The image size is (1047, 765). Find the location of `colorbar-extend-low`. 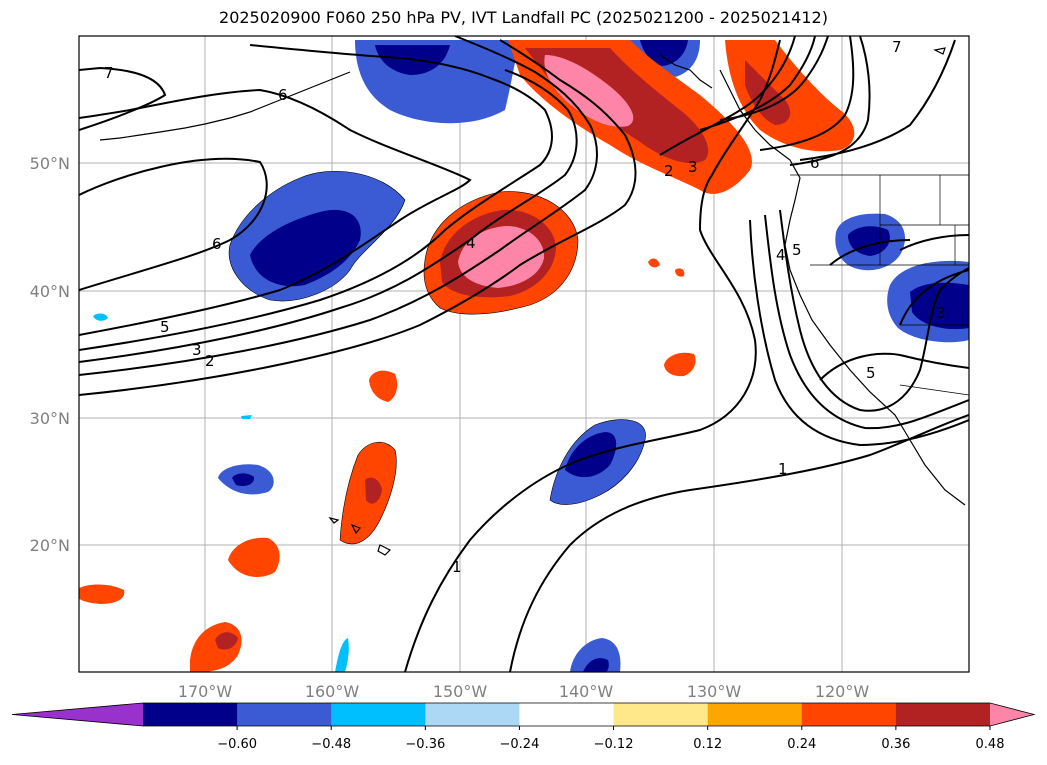

colorbar-extend-low is located at coordinates (77, 714).